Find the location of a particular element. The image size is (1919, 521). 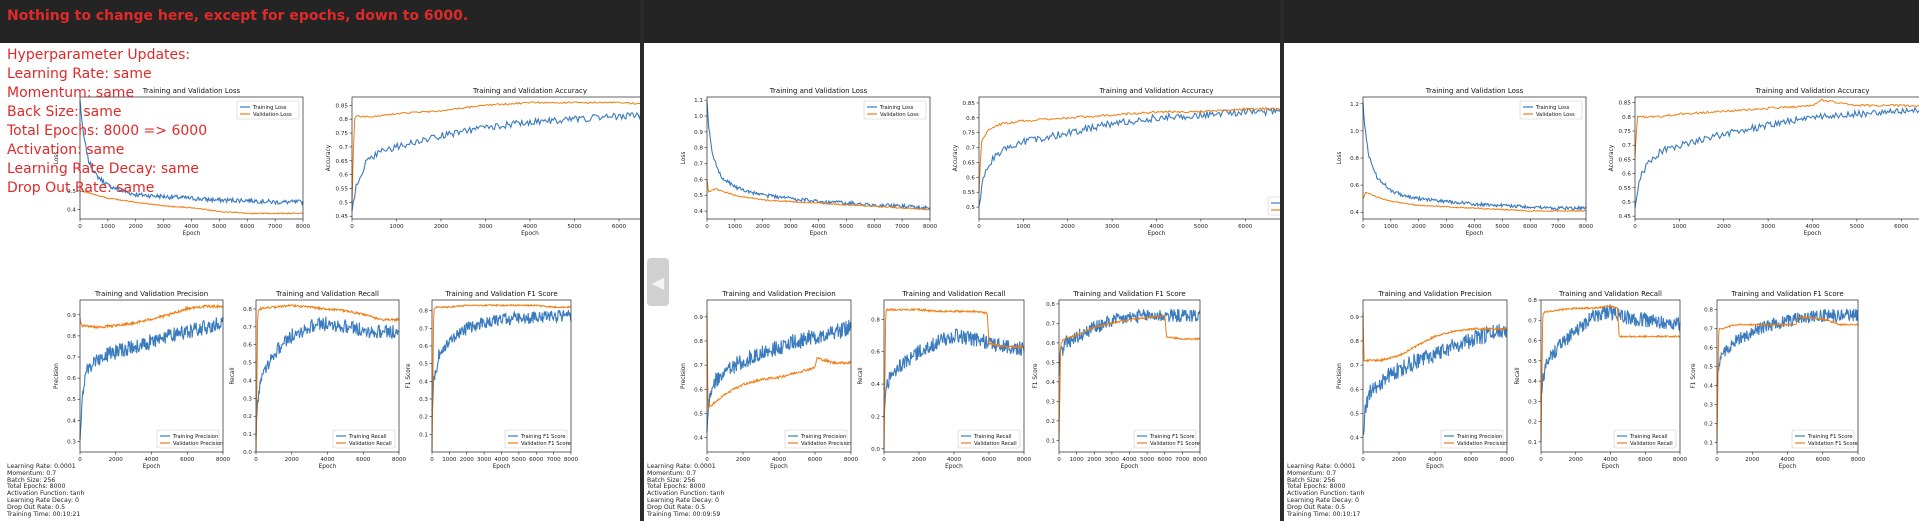

y-tick-label: 0.45 is located at coordinates (1625, 217).